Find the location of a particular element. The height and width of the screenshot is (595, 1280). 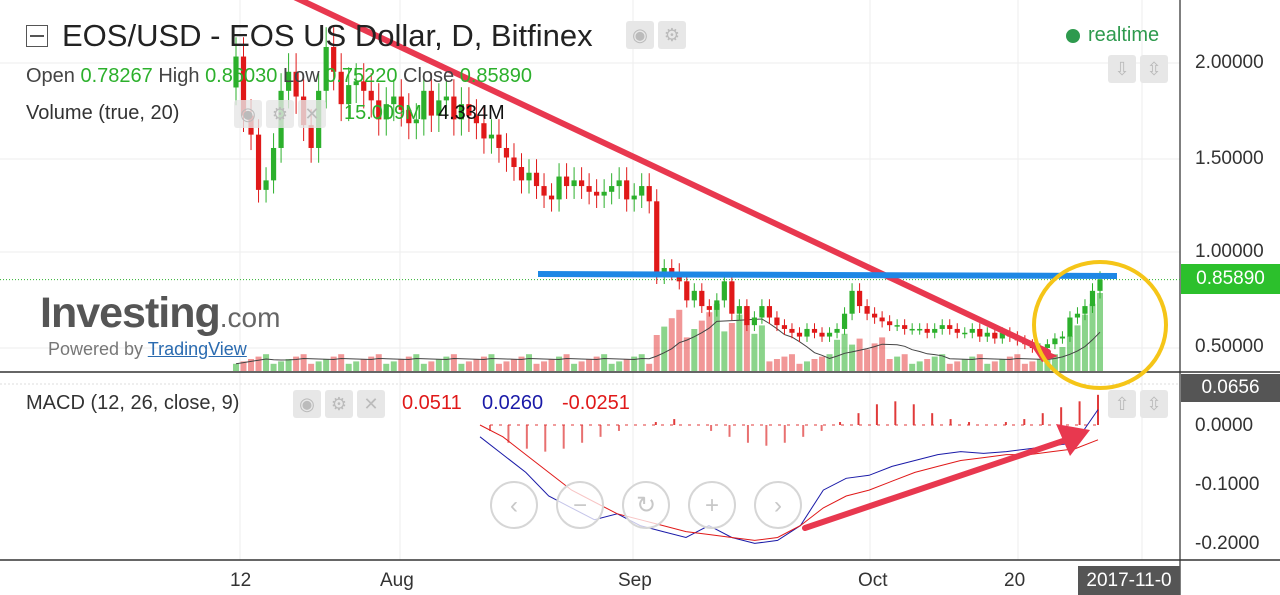

highlight-circle is located at coordinates (1100, 325).